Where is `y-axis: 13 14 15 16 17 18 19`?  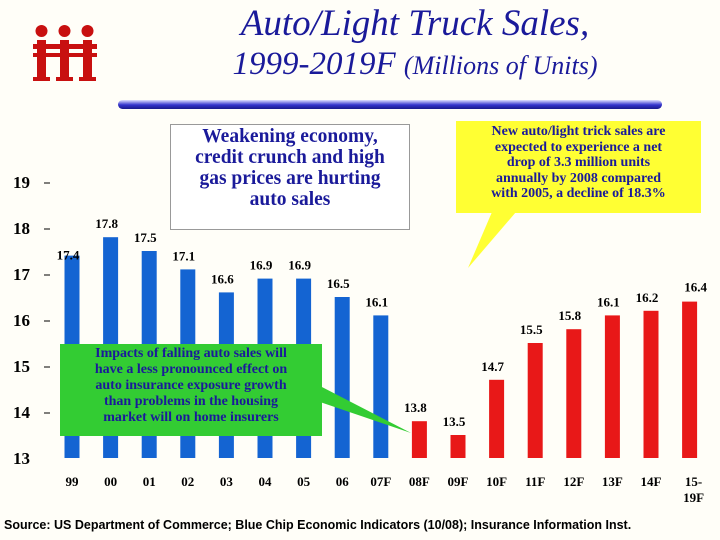
y-axis: 13 14 15 16 17 18 19 is located at coordinates (31, 320).